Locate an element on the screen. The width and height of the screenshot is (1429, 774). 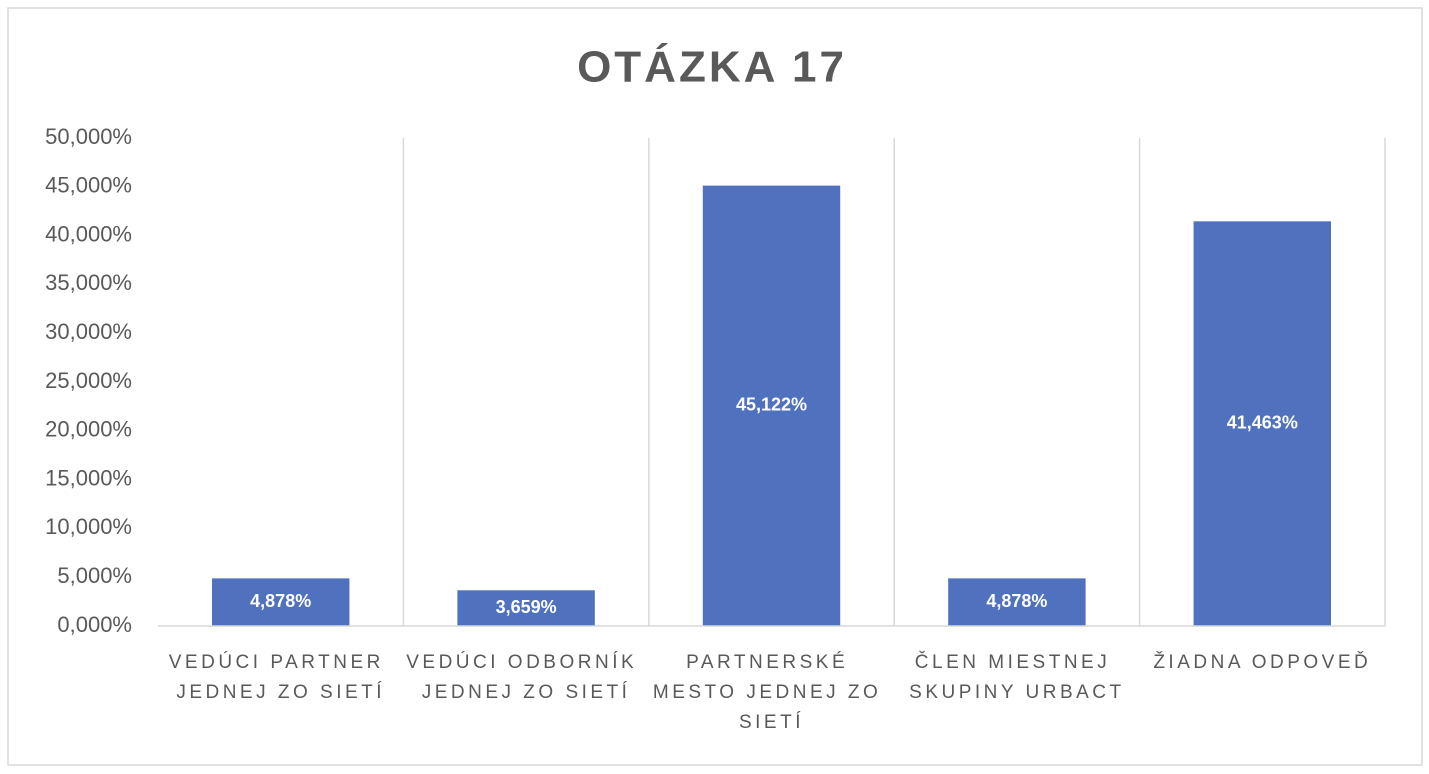
y-tick-label: 40,000% is located at coordinates (88, 233).